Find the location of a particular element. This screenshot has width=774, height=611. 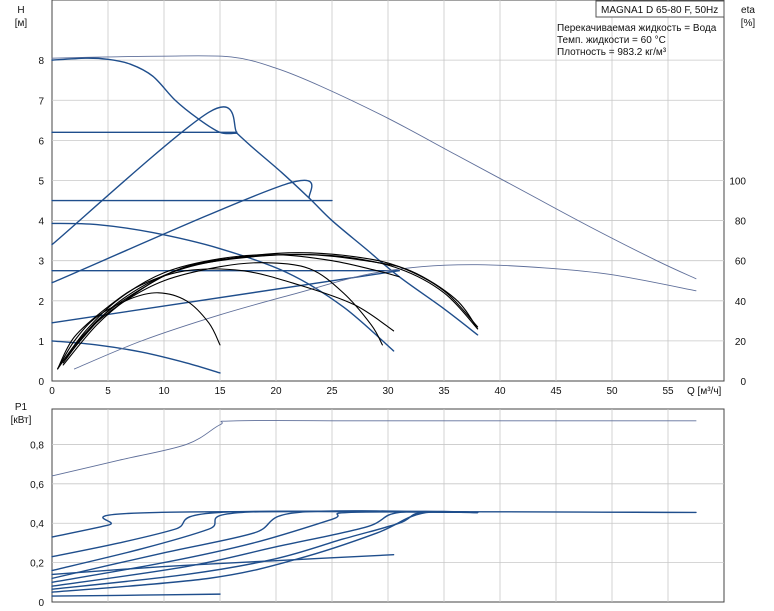

model-label: MAGNA1 D 65-80 F, 50Hz is located at coordinates (659, 10).